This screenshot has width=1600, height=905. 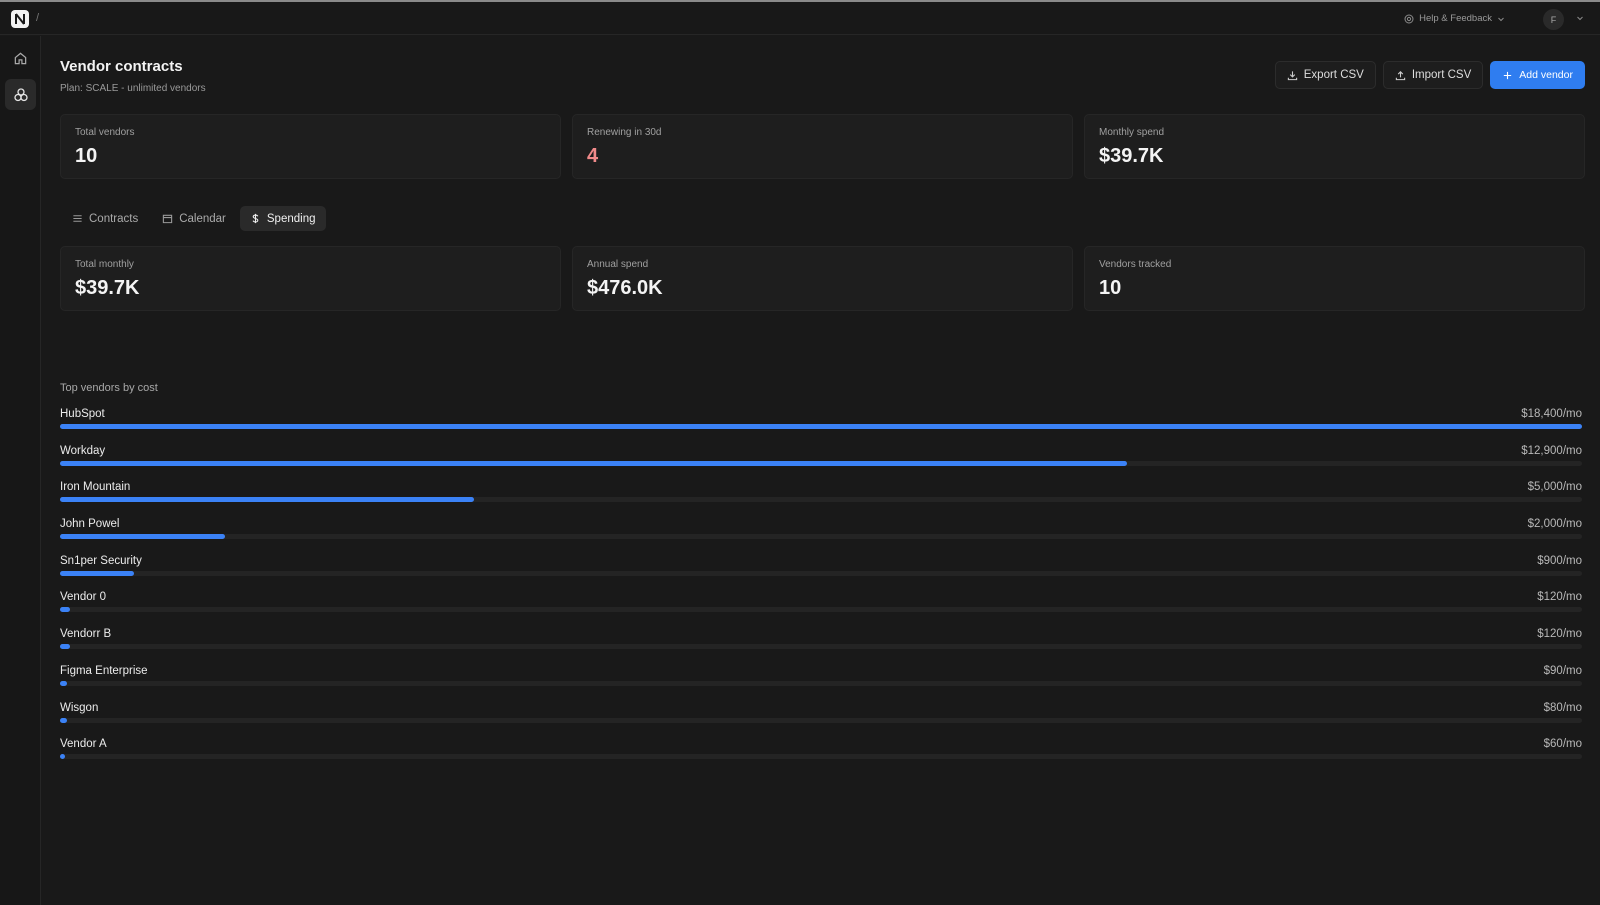 I want to click on vendor-name: HubSpot, so click(x=82, y=414).